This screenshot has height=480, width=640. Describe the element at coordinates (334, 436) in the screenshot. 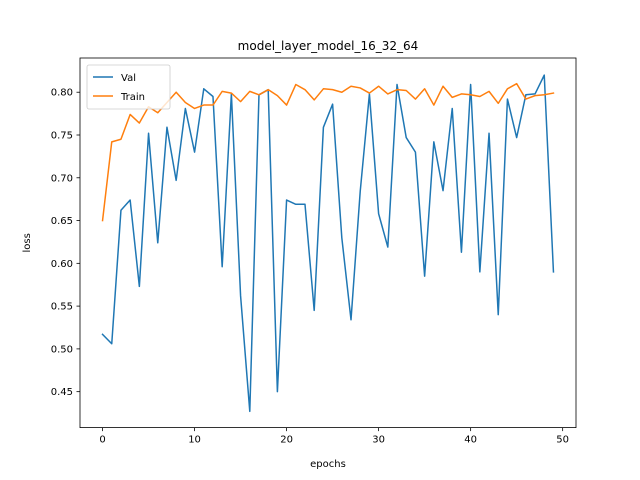

I see `x-axis-ticks: 0 10 20 30 40 50` at that location.